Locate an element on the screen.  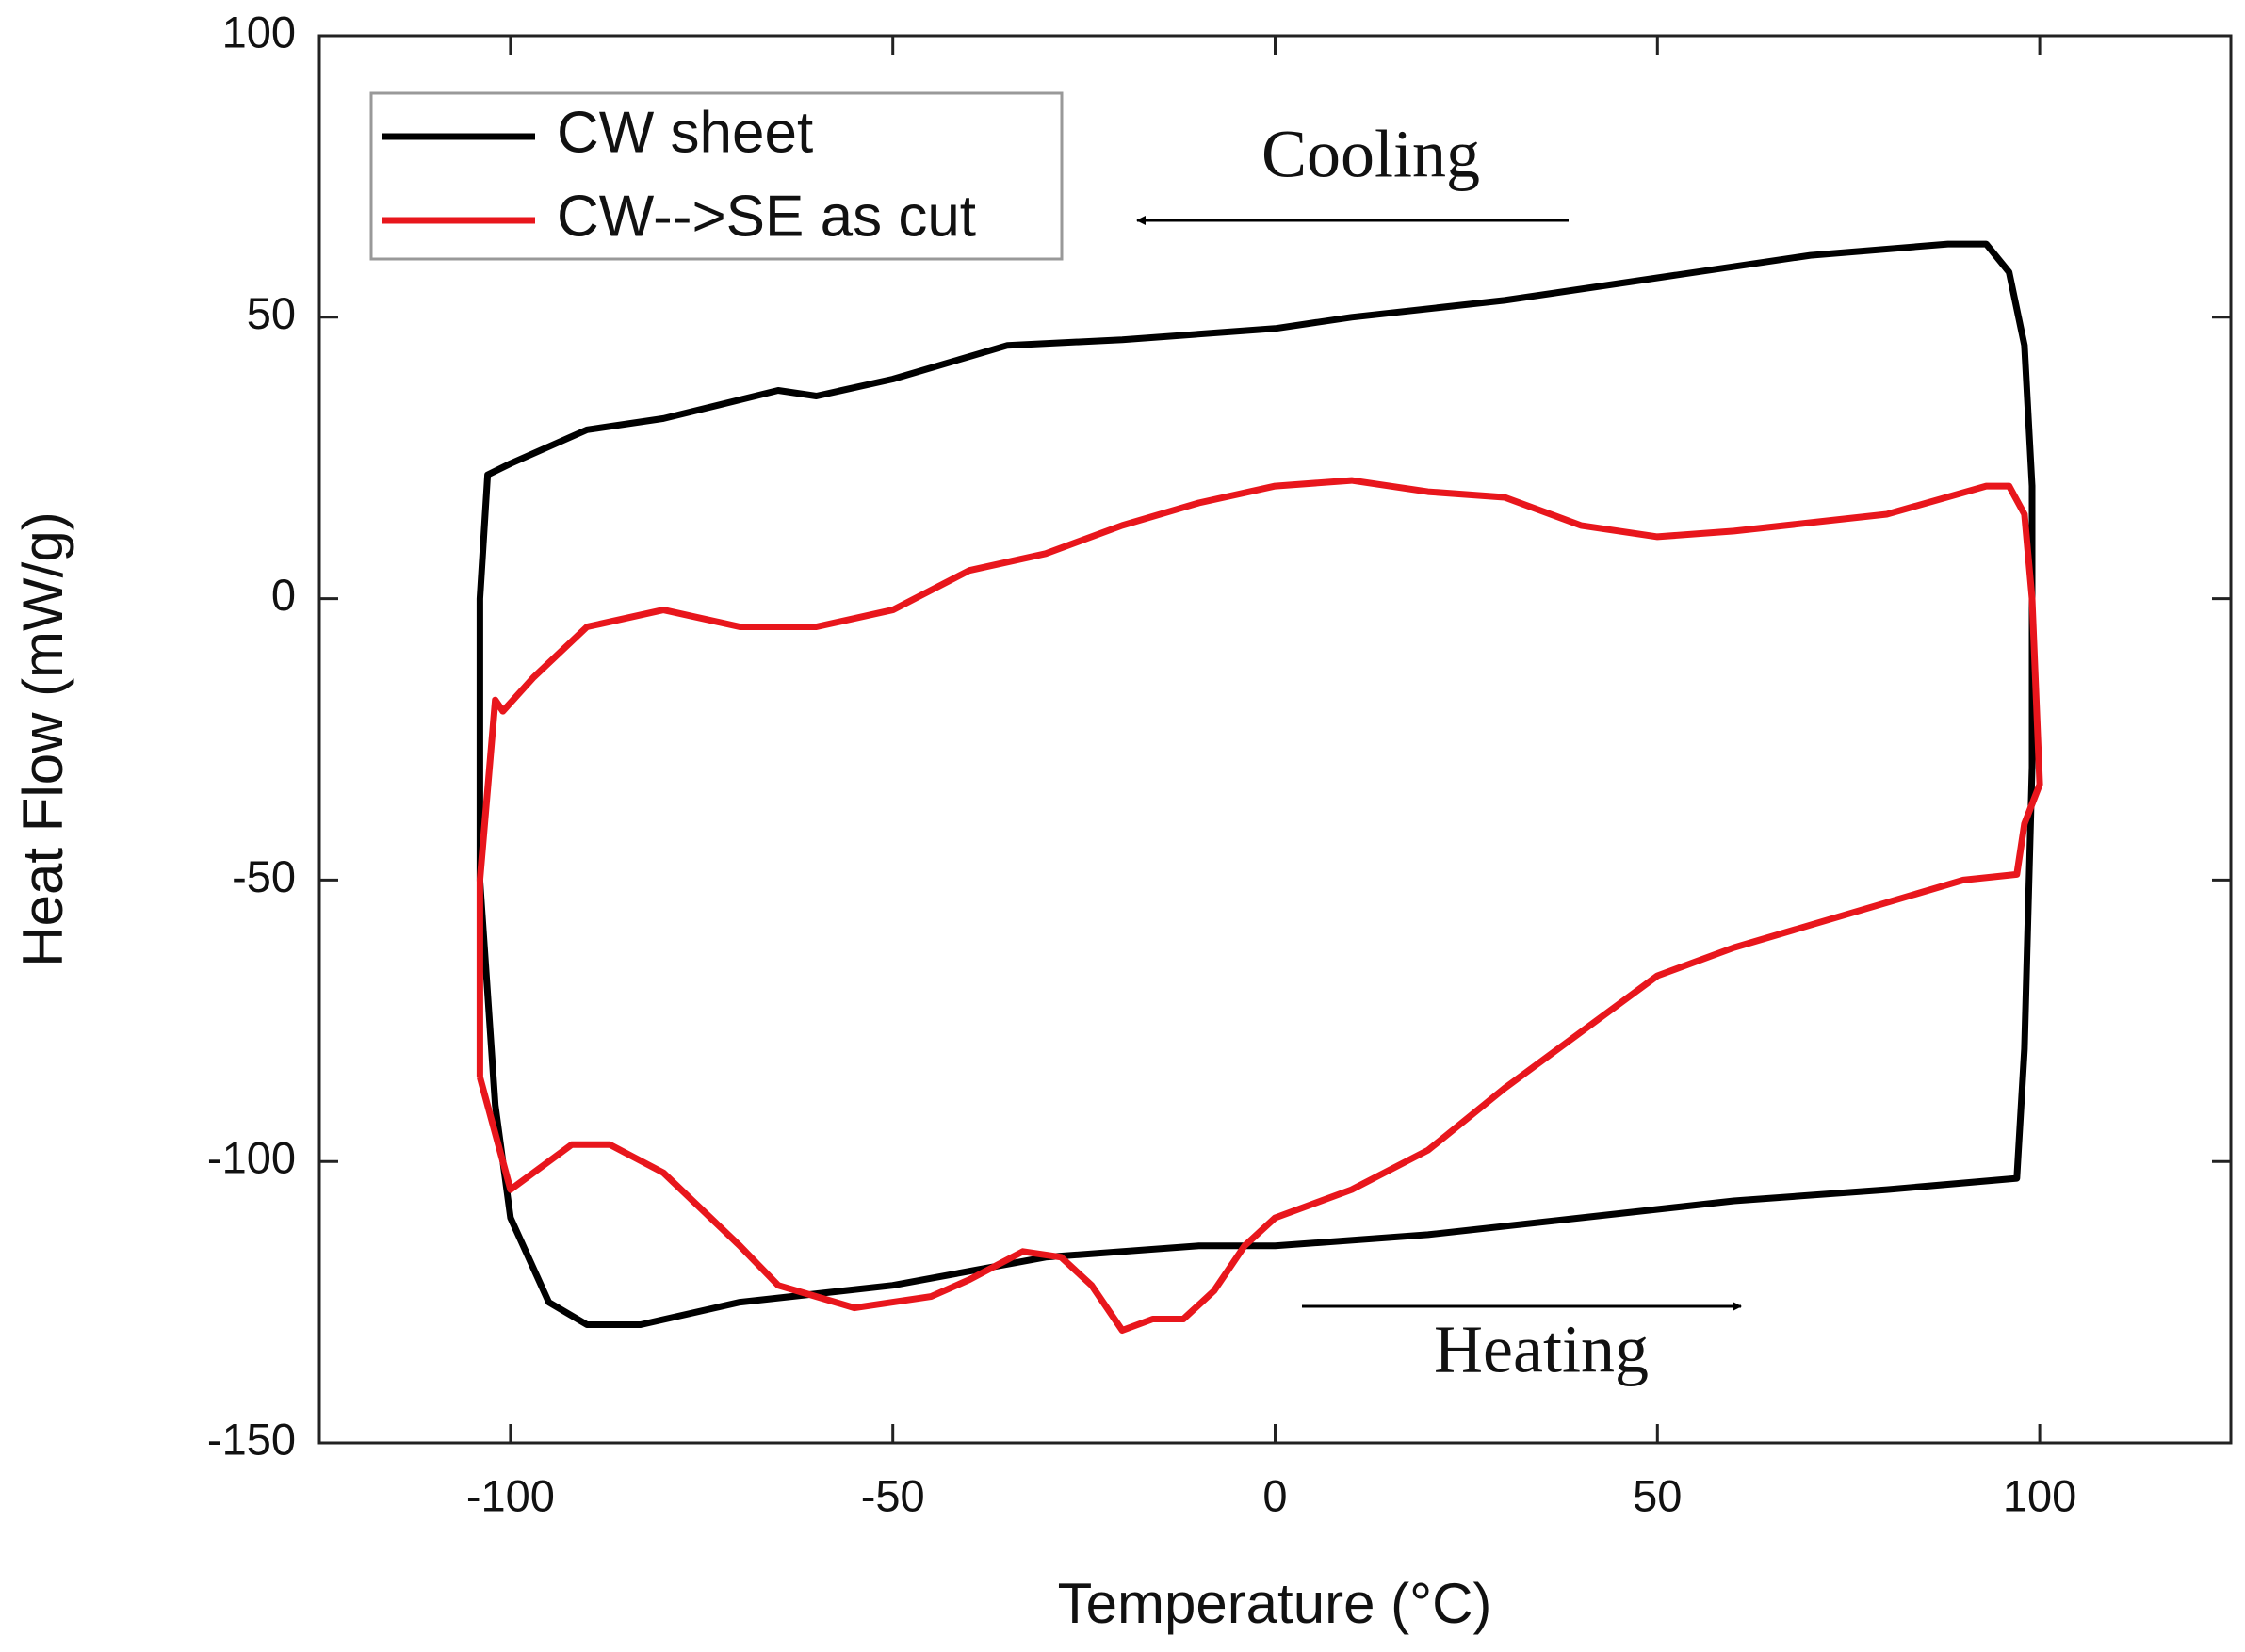
y-tick-label: -100 is located at coordinates (251, 1158).